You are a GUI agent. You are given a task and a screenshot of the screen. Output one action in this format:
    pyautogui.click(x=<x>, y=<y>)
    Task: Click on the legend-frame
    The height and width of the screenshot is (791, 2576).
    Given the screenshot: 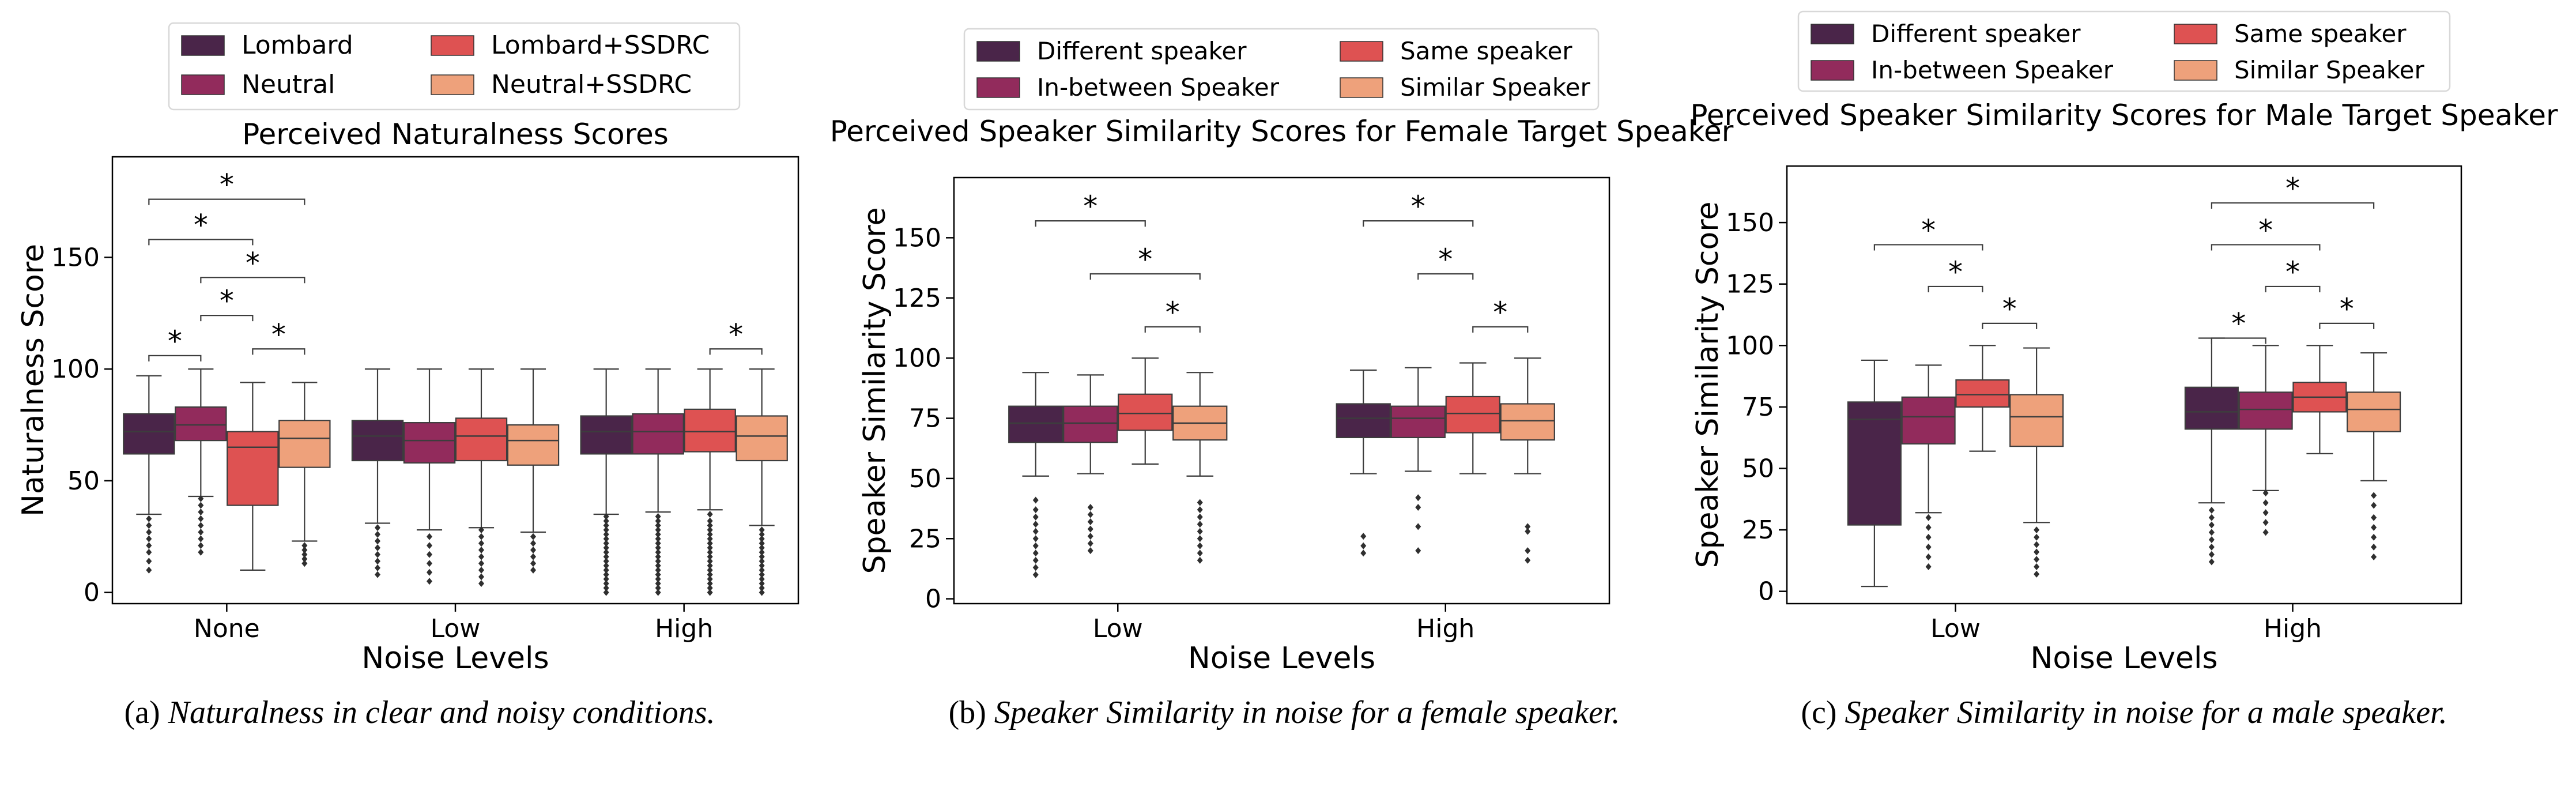 What is the action you would take?
    pyautogui.click(x=454, y=67)
    